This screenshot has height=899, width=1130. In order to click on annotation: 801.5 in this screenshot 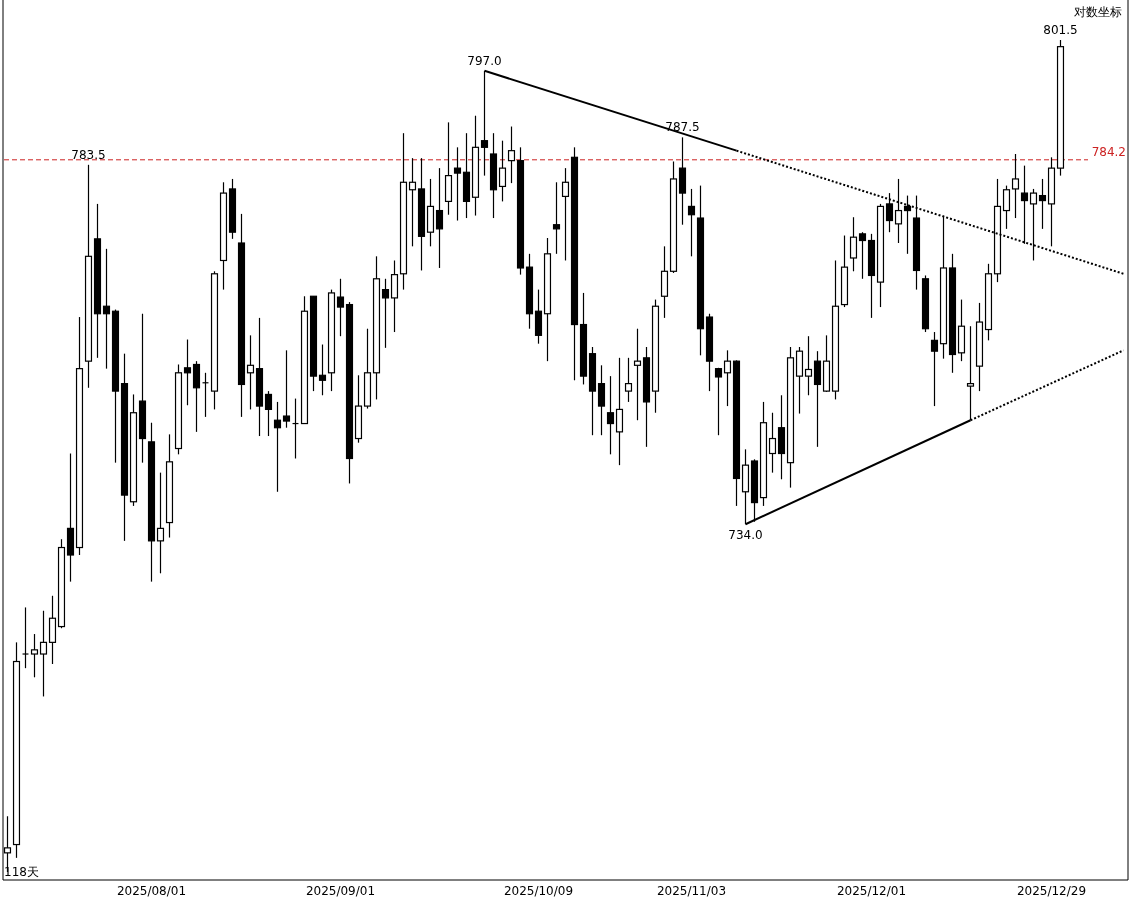, I will do `click(1060, 30)`.